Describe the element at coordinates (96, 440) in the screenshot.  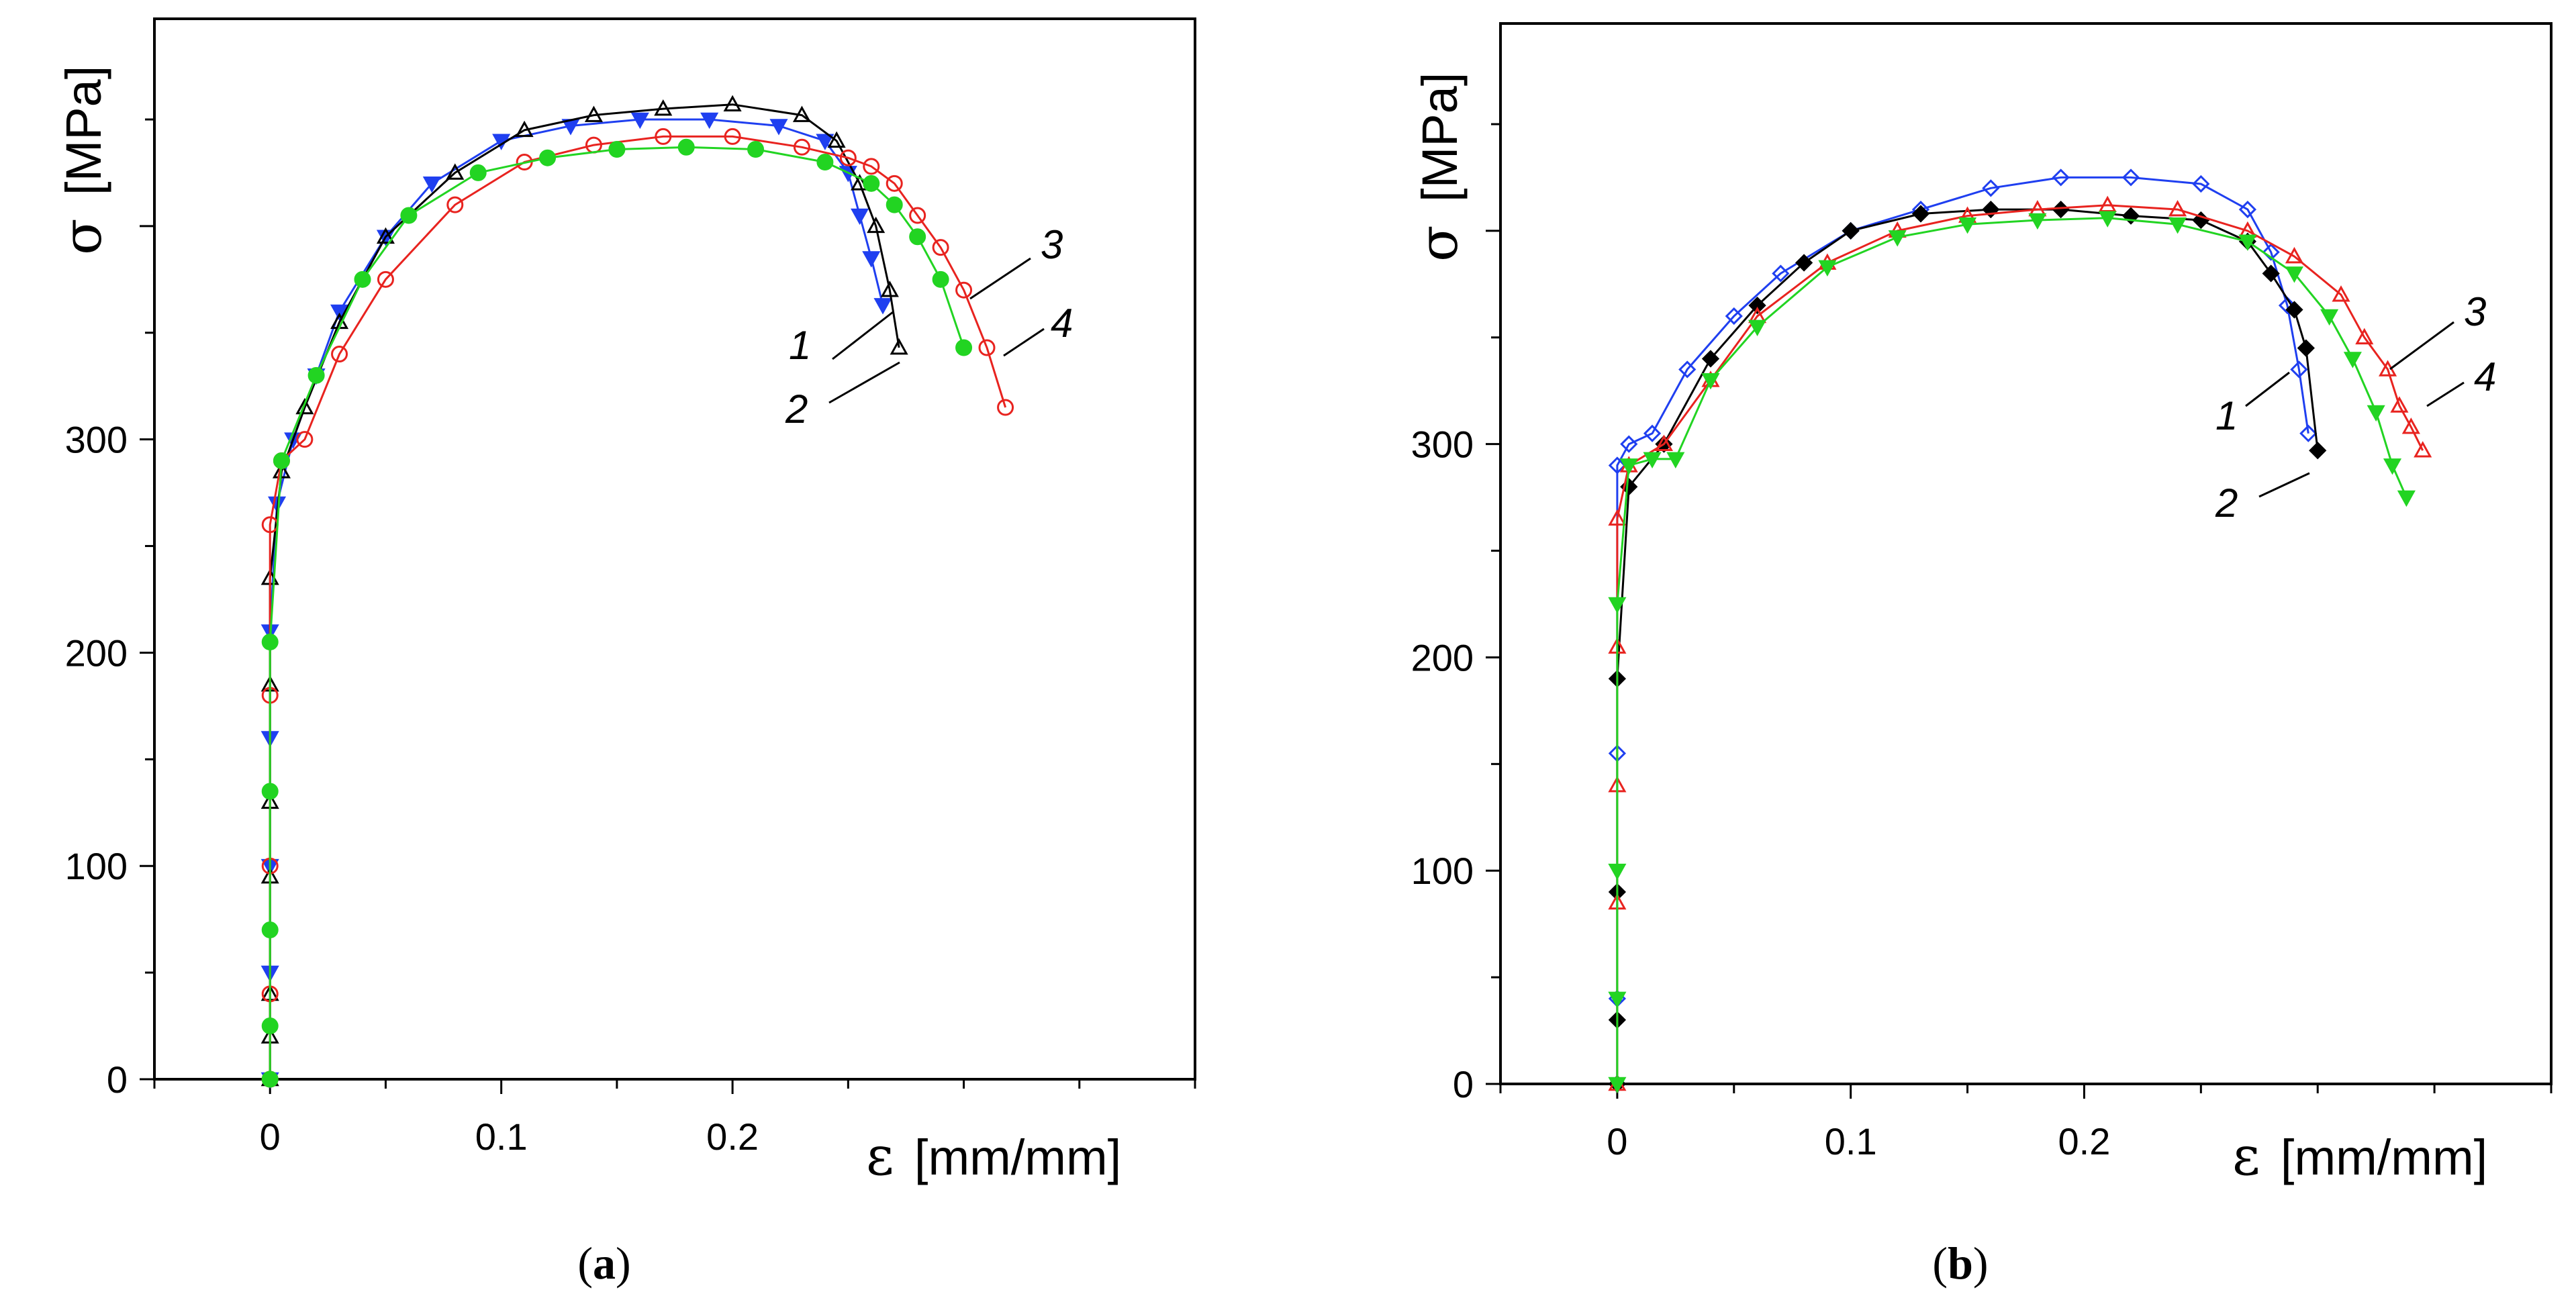
I see `panel-a-ytick-label: 300` at that location.